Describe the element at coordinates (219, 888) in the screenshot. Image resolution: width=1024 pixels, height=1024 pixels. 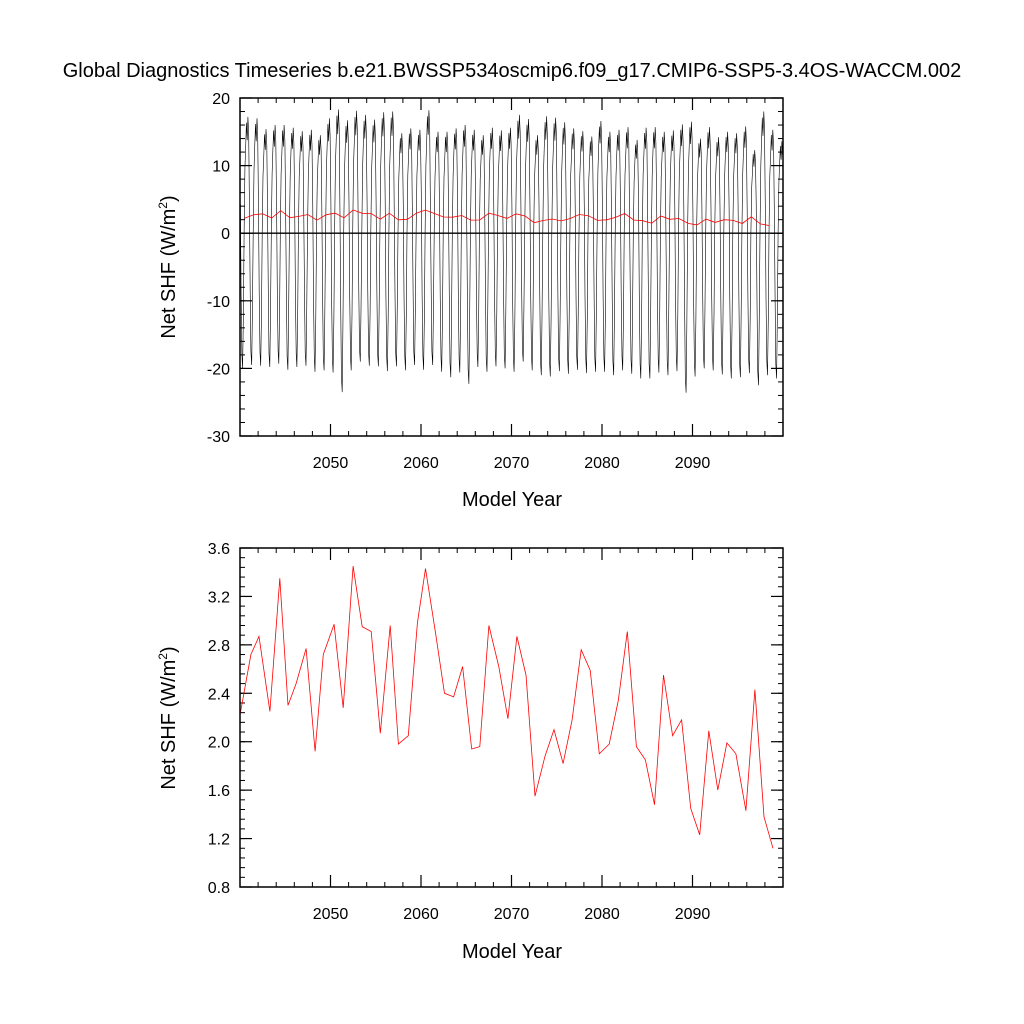
I see `y-tick-label: 0.8` at that location.